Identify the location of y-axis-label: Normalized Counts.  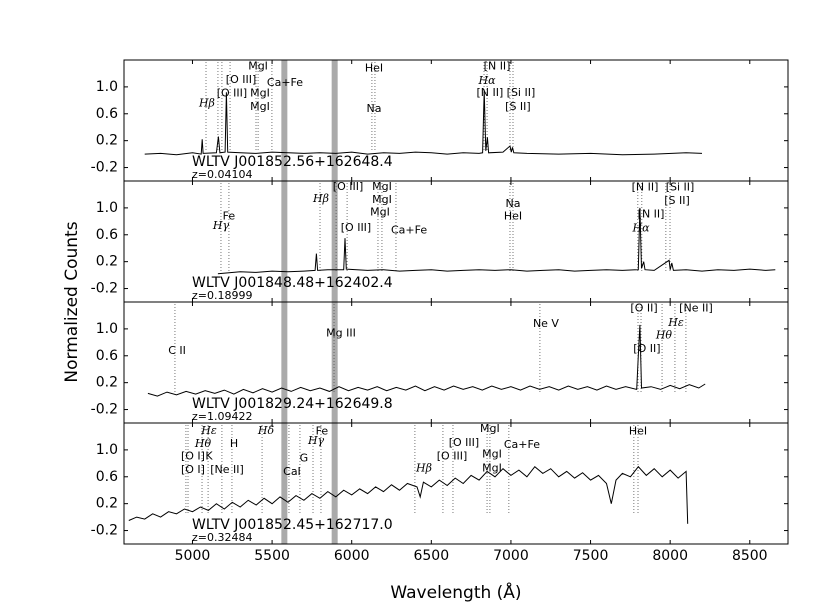
(72, 301).